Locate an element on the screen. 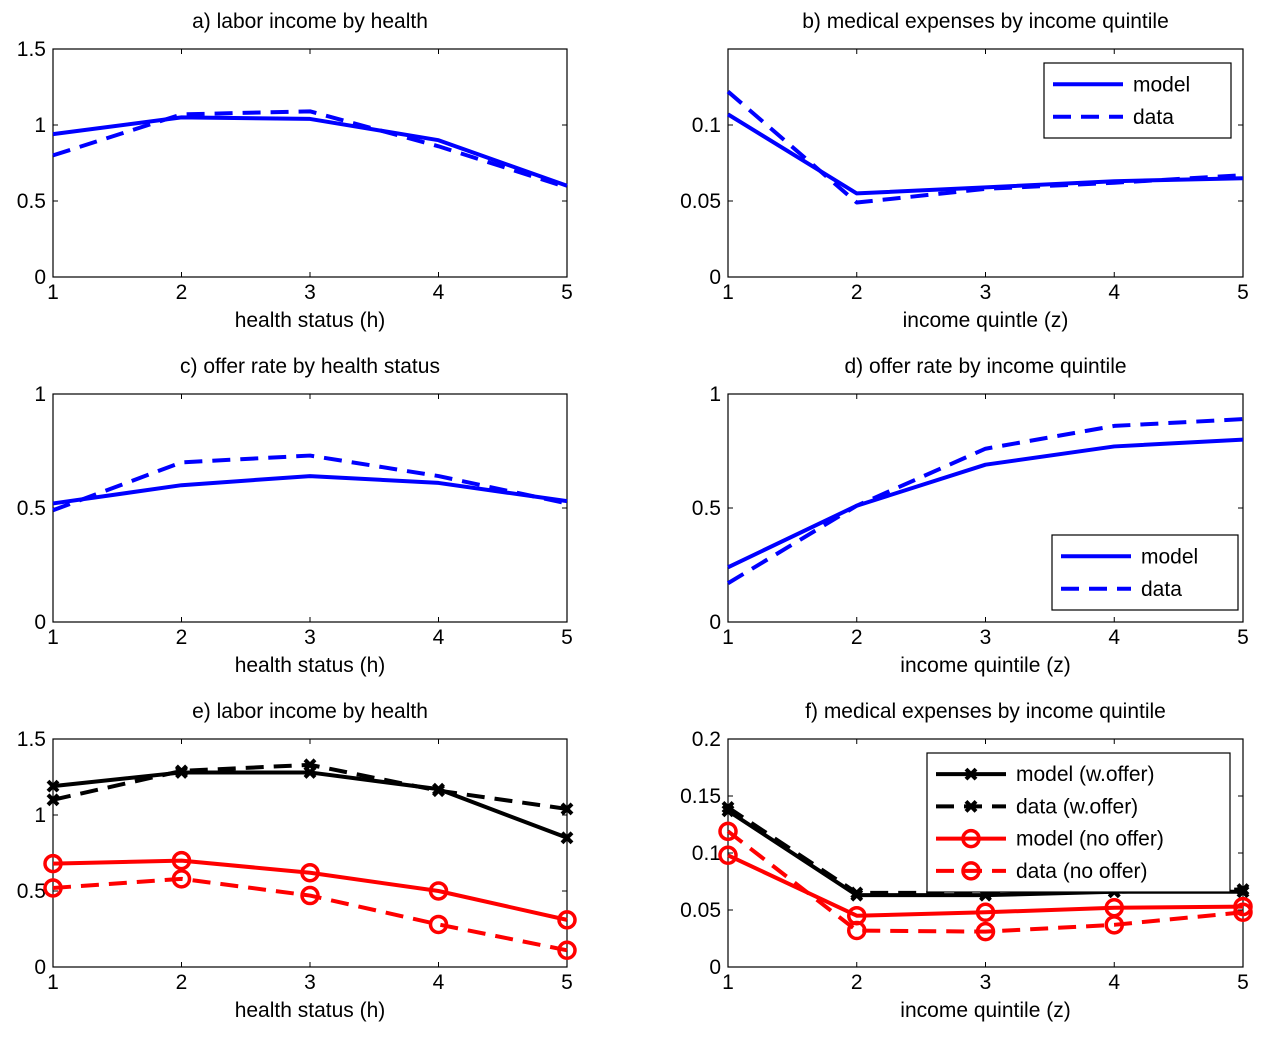  x-axis-label: income quintile (z) is located at coordinates (985, 1010).